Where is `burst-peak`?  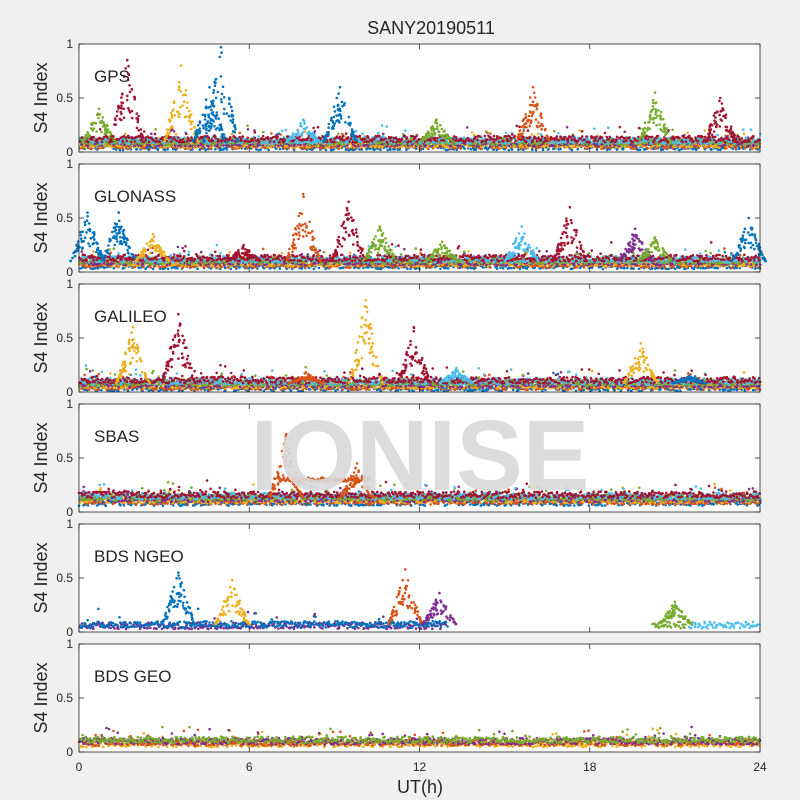
burst-peak is located at coordinates (436, 119).